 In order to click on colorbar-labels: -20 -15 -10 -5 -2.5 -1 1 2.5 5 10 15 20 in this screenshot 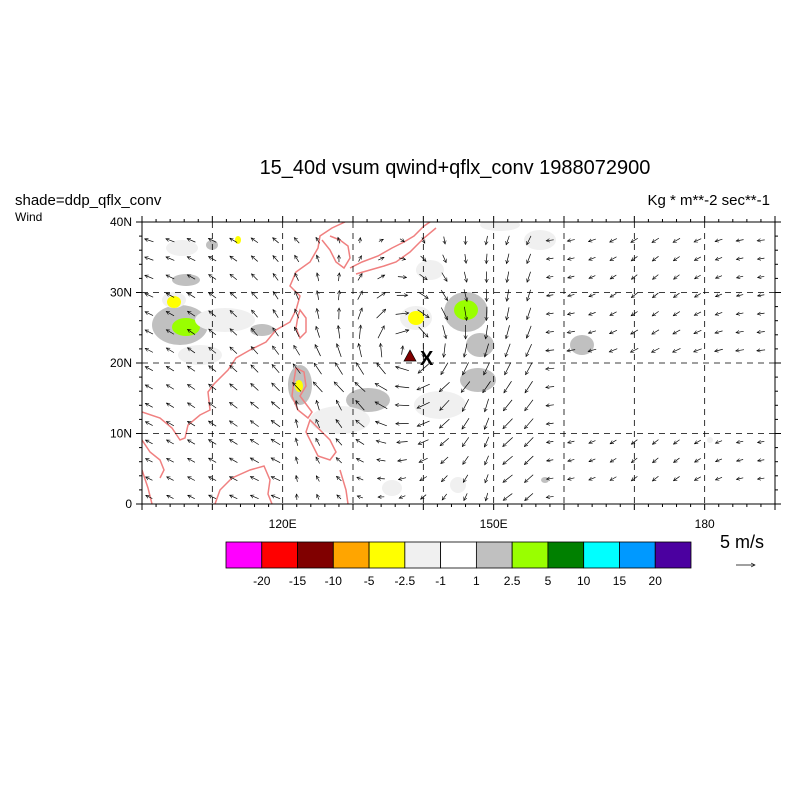, I will do `click(457, 581)`.